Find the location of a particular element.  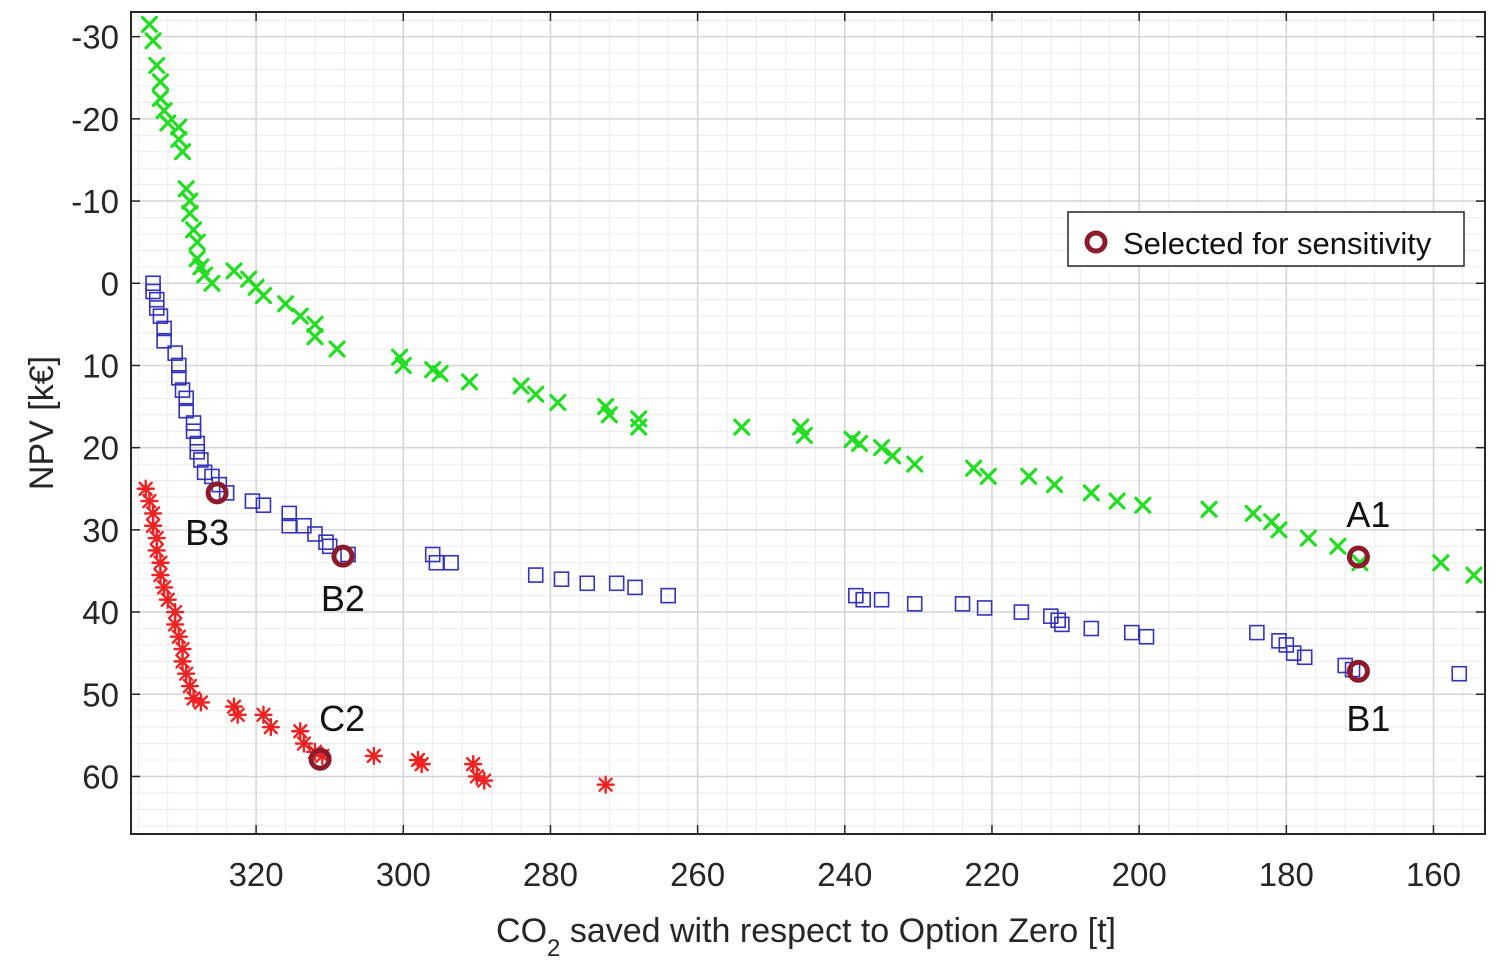

x-tick-label: 260 is located at coordinates (697, 874).